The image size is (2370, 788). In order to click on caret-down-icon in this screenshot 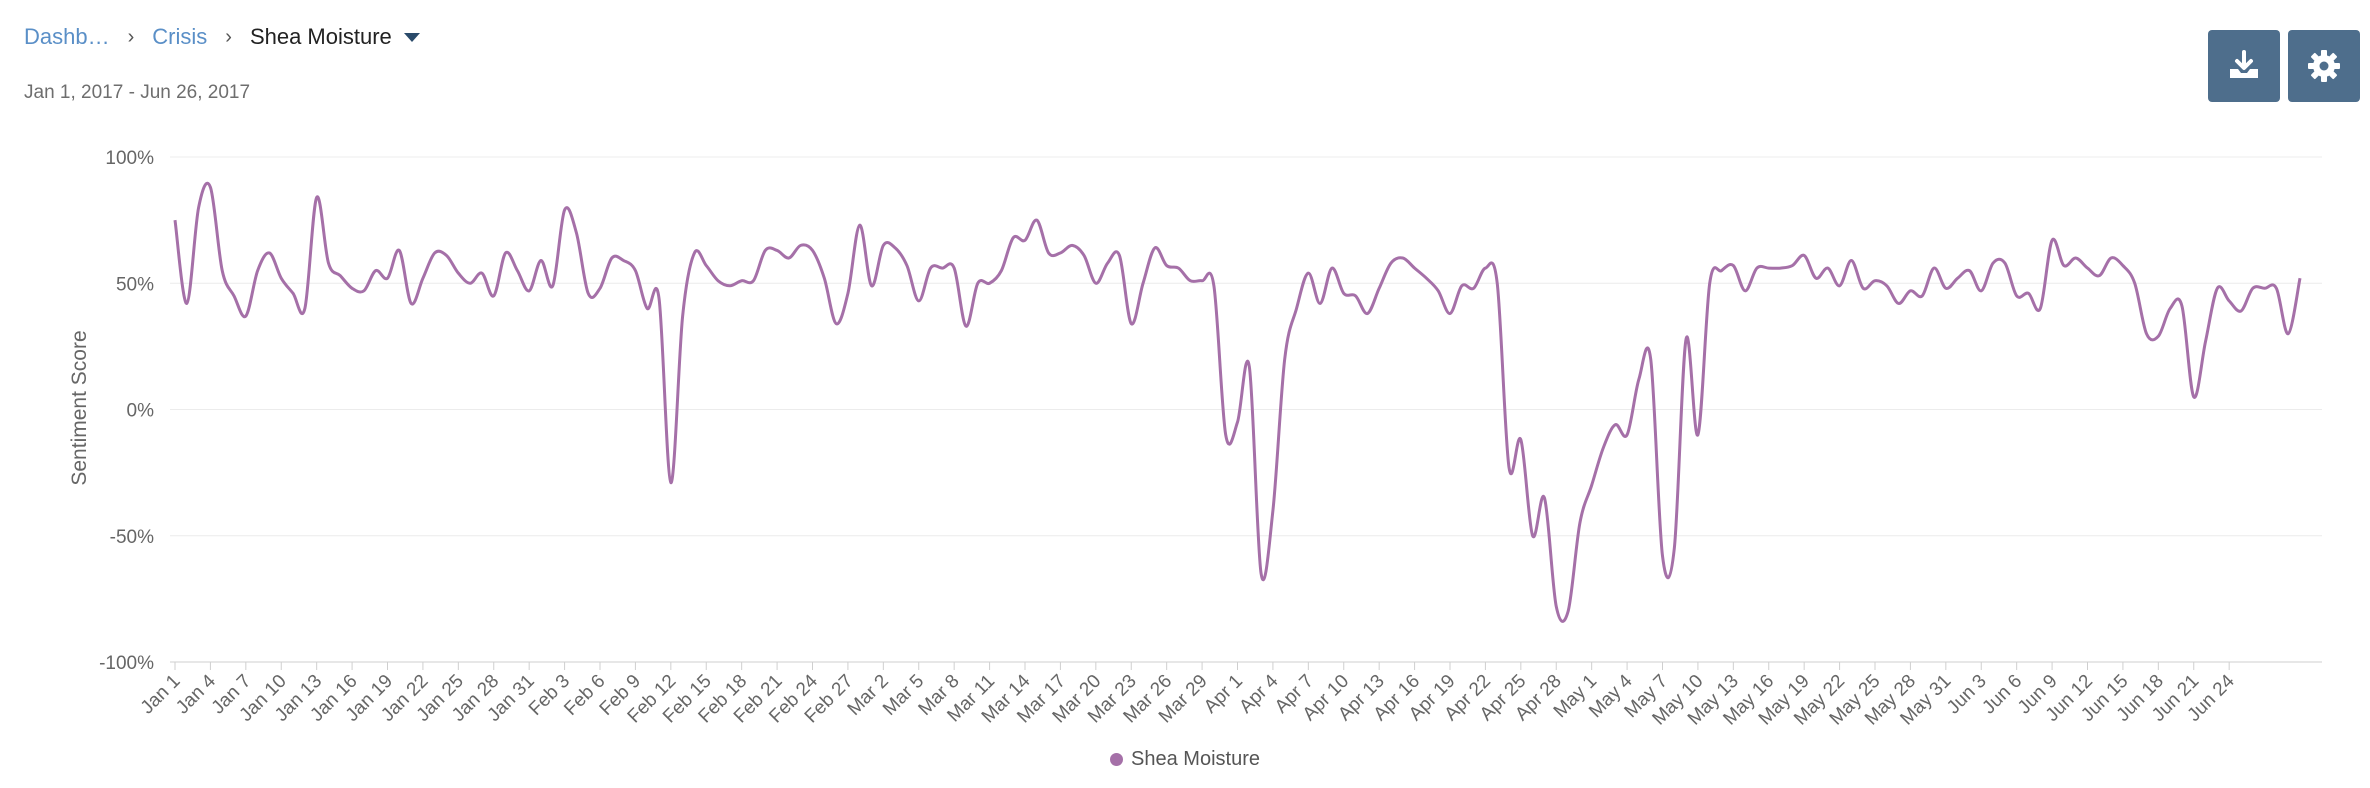, I will do `click(411, 37)`.